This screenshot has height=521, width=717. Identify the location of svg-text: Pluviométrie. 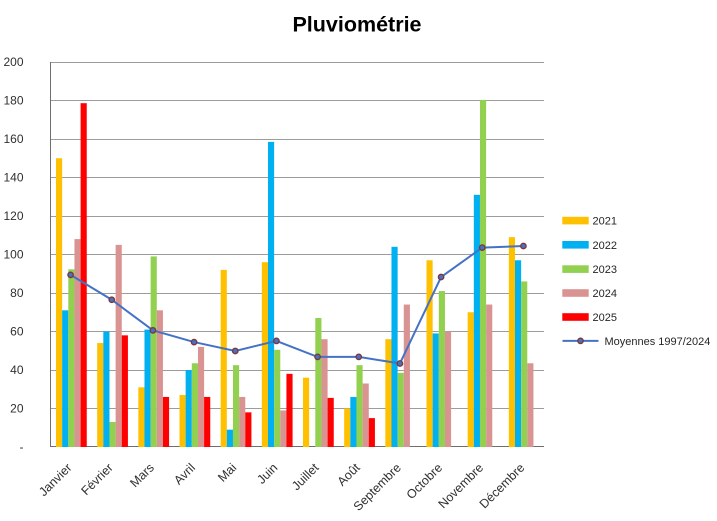
(356, 25).